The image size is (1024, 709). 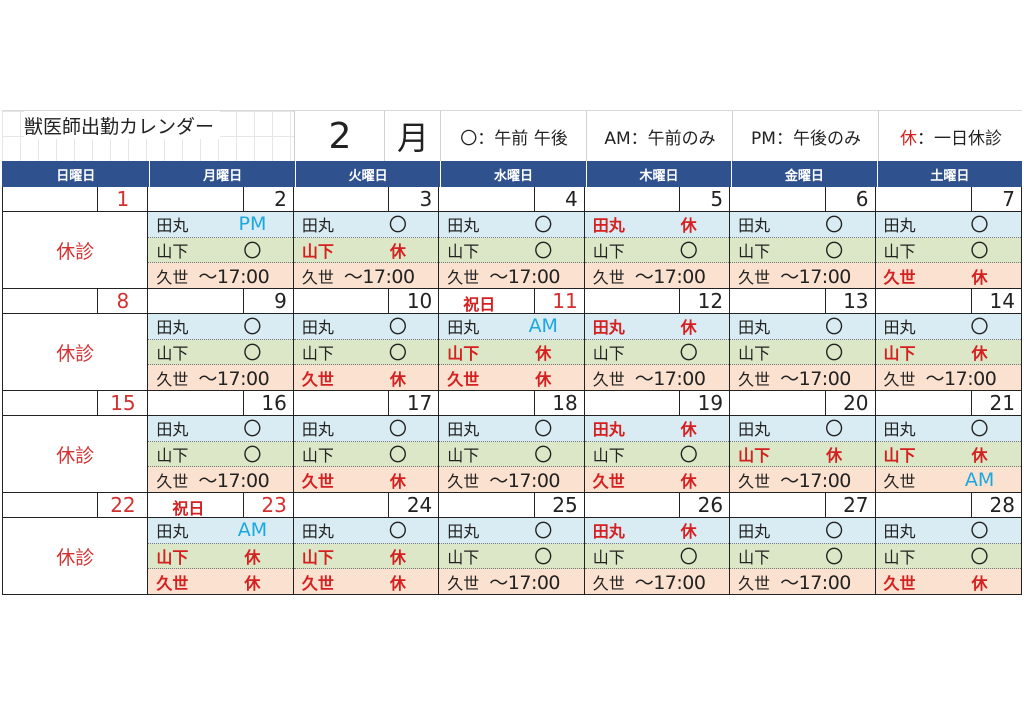 What do you see at coordinates (657, 352) in the screenshot?
I see `day-schedule: 田丸 休山下 〇久世 ～17:00` at bounding box center [657, 352].